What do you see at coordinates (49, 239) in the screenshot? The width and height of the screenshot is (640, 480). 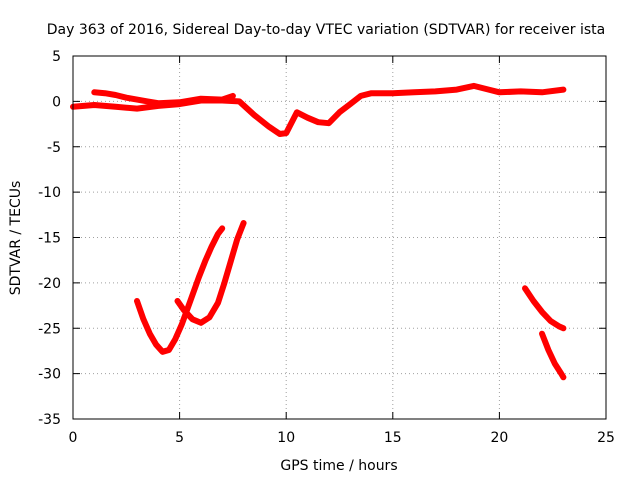 I see `y-tick-label: -15` at bounding box center [49, 239].